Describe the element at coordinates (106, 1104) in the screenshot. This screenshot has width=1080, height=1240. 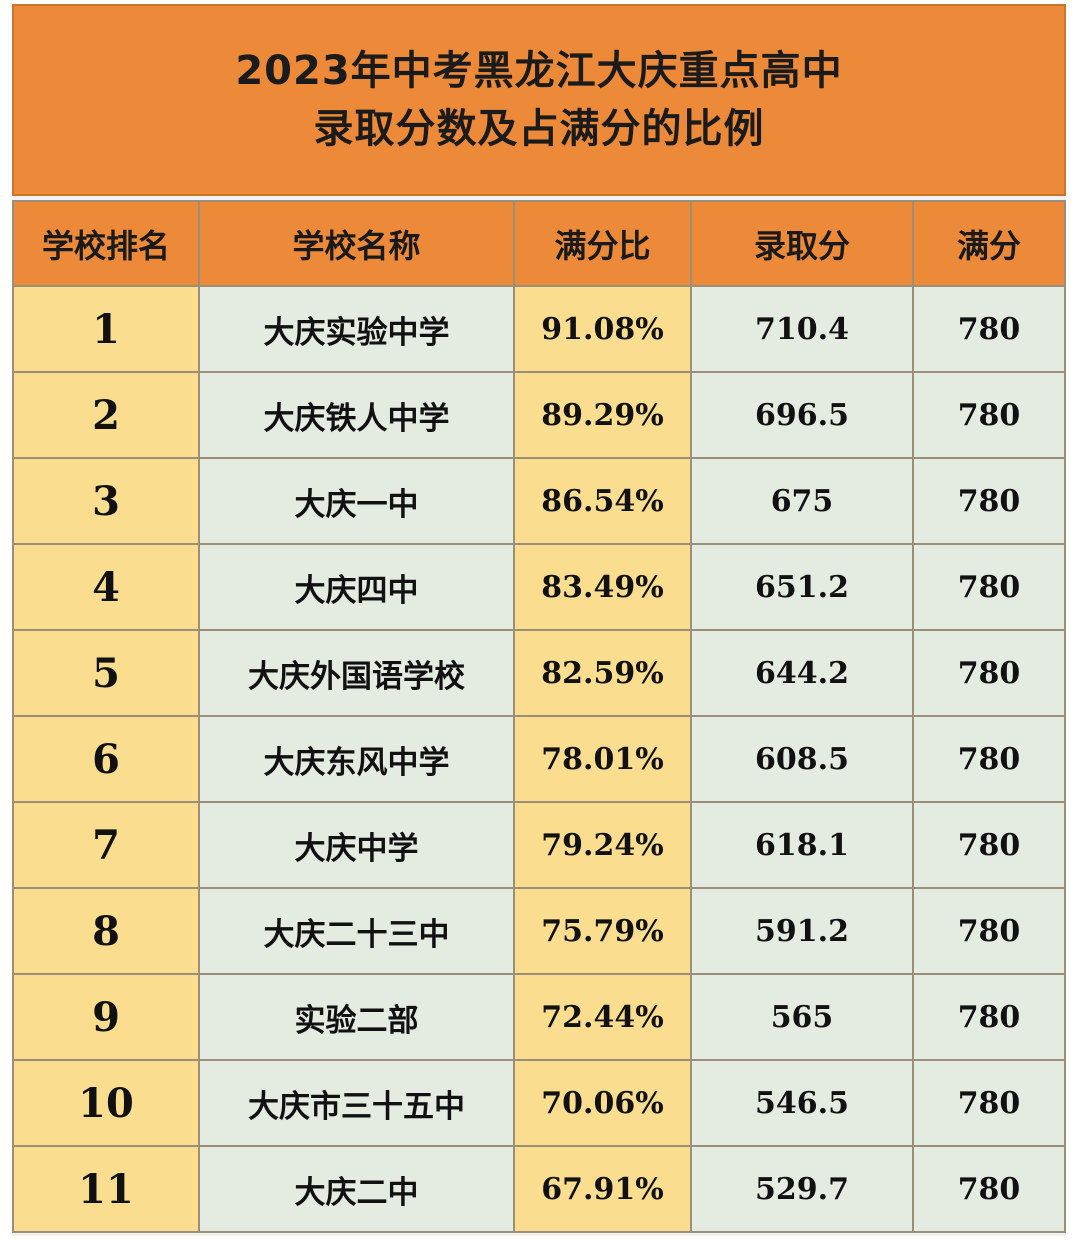
I see `rank-cell: 10` at that location.